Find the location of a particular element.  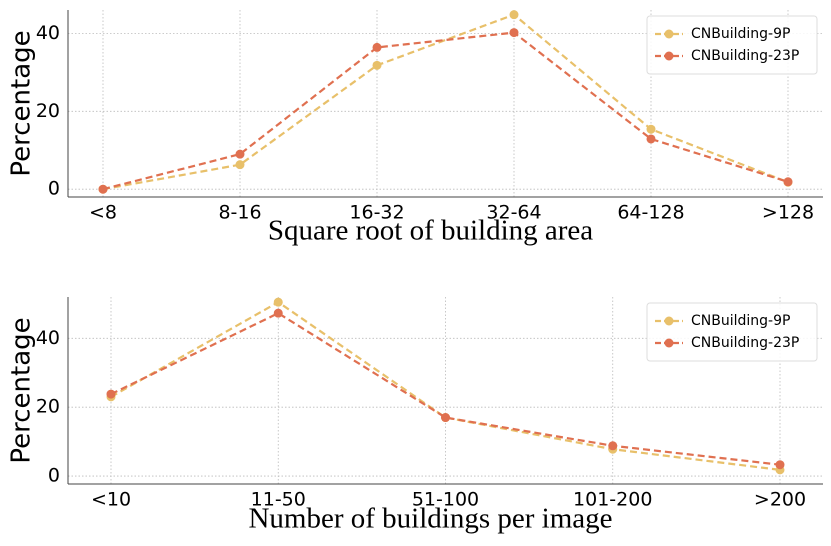

x-tick-label: >128 is located at coordinates (788, 213).